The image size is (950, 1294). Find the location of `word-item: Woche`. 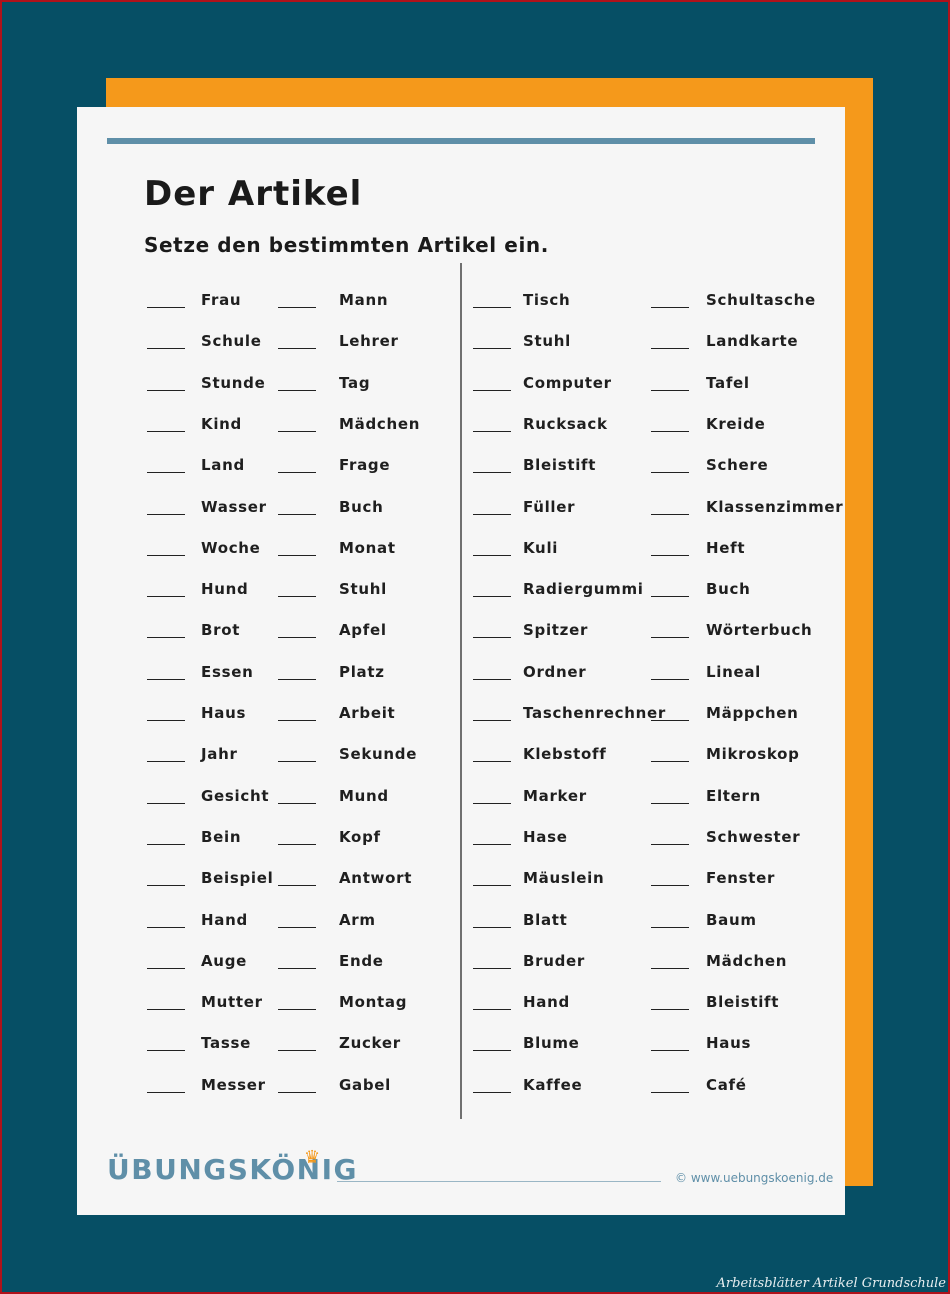

word-item: Woche is located at coordinates (203, 549).